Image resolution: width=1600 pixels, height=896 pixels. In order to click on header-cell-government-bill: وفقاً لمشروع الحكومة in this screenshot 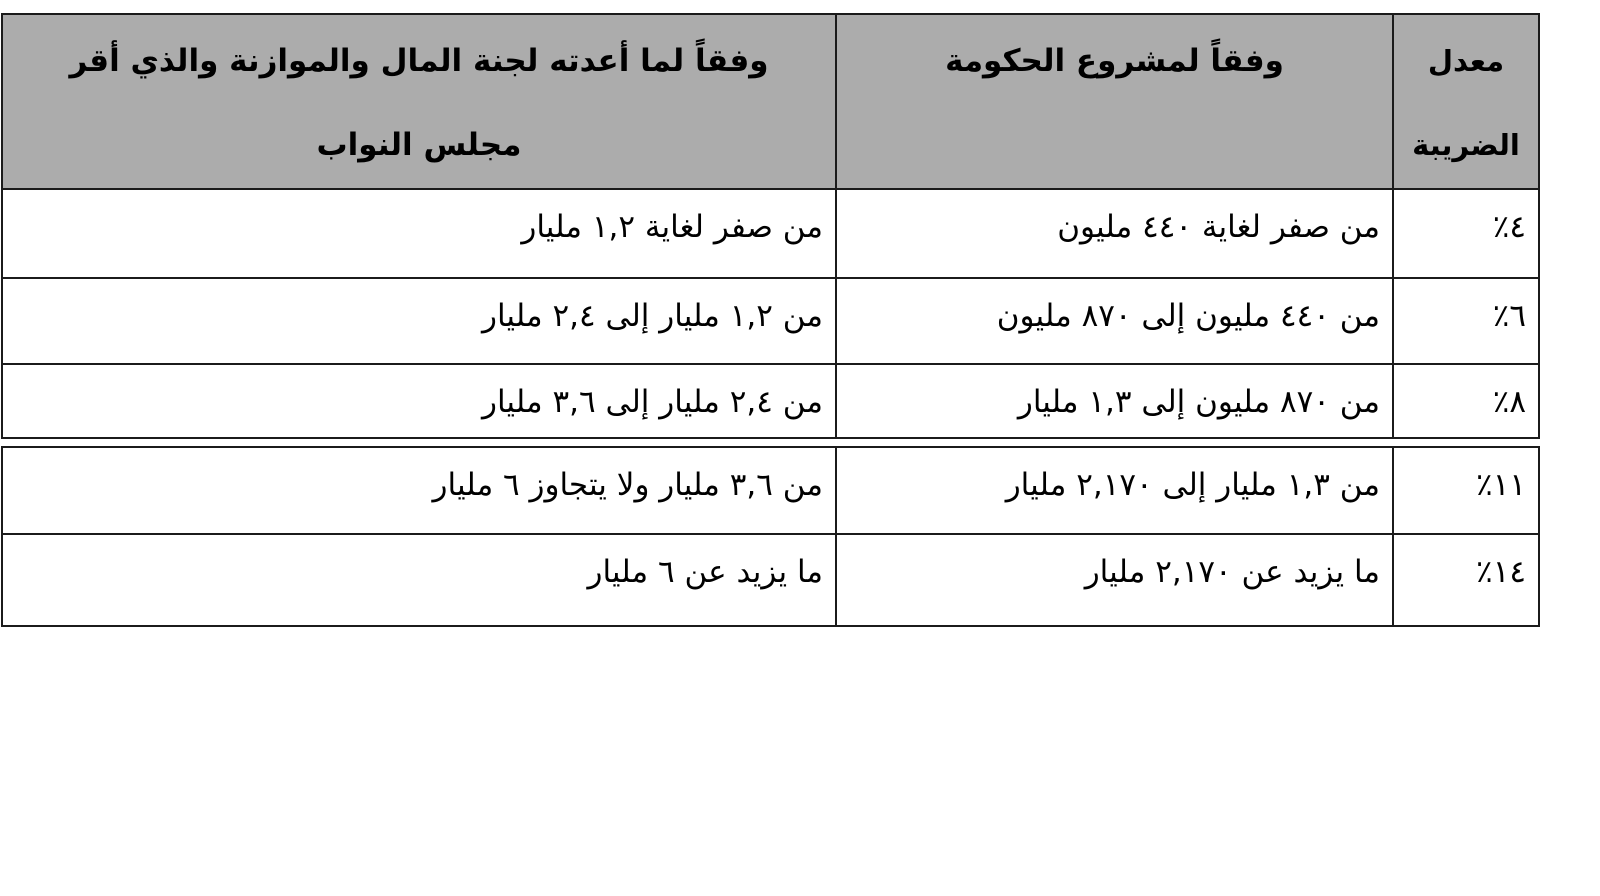, I will do `click(1114, 101)`.